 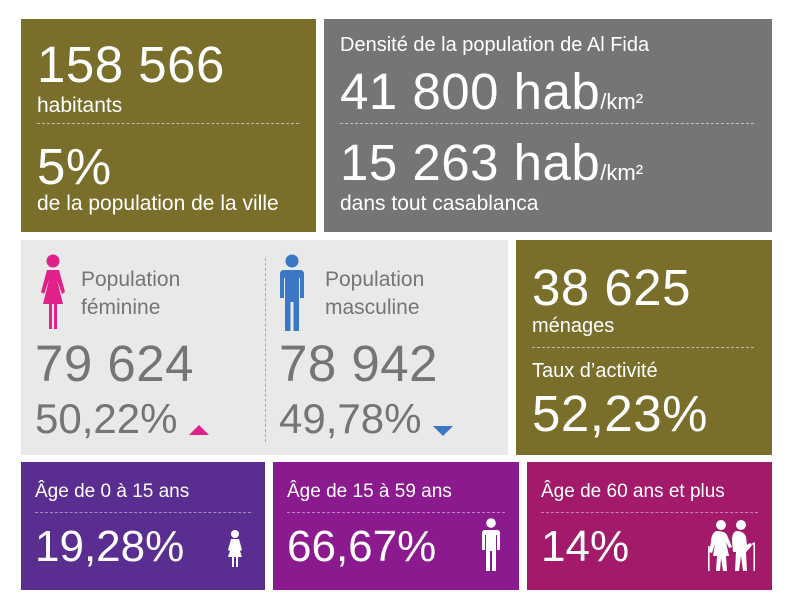 What do you see at coordinates (358, 363) in the screenshot?
I see `male-count: 78 942` at bounding box center [358, 363].